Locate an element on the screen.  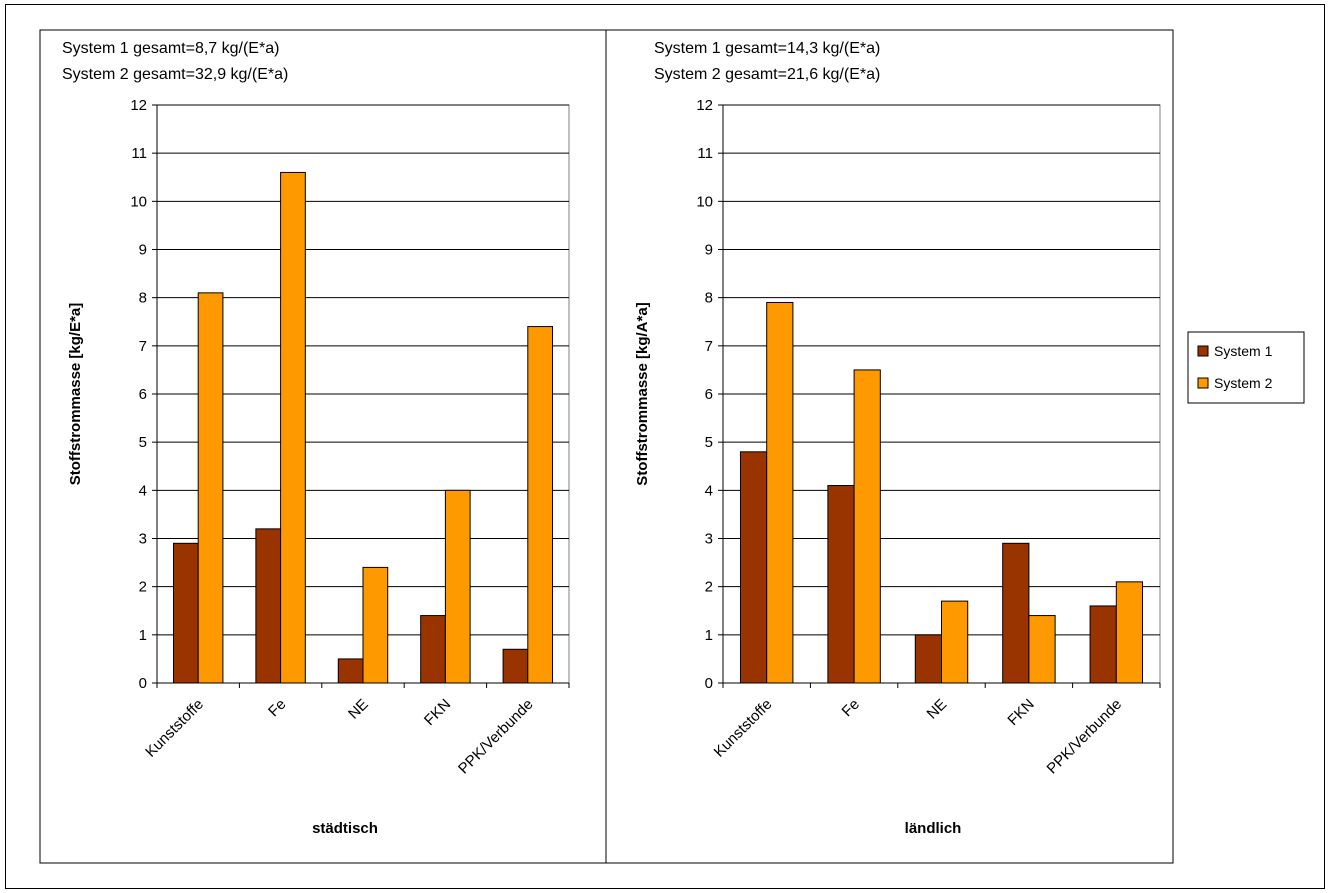
right-y-tick-label: 0 is located at coordinates (709, 683).